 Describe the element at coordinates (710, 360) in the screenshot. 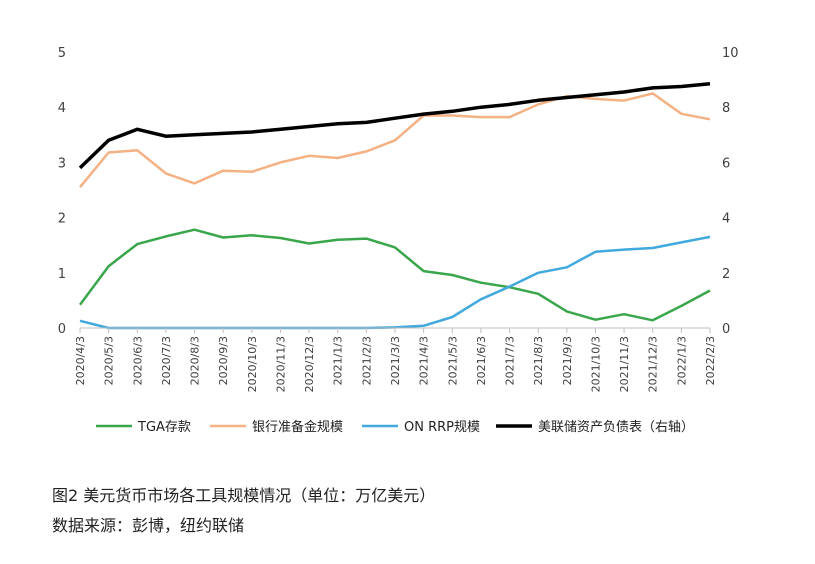

I see `x-tick-label: 2022/2/3` at that location.